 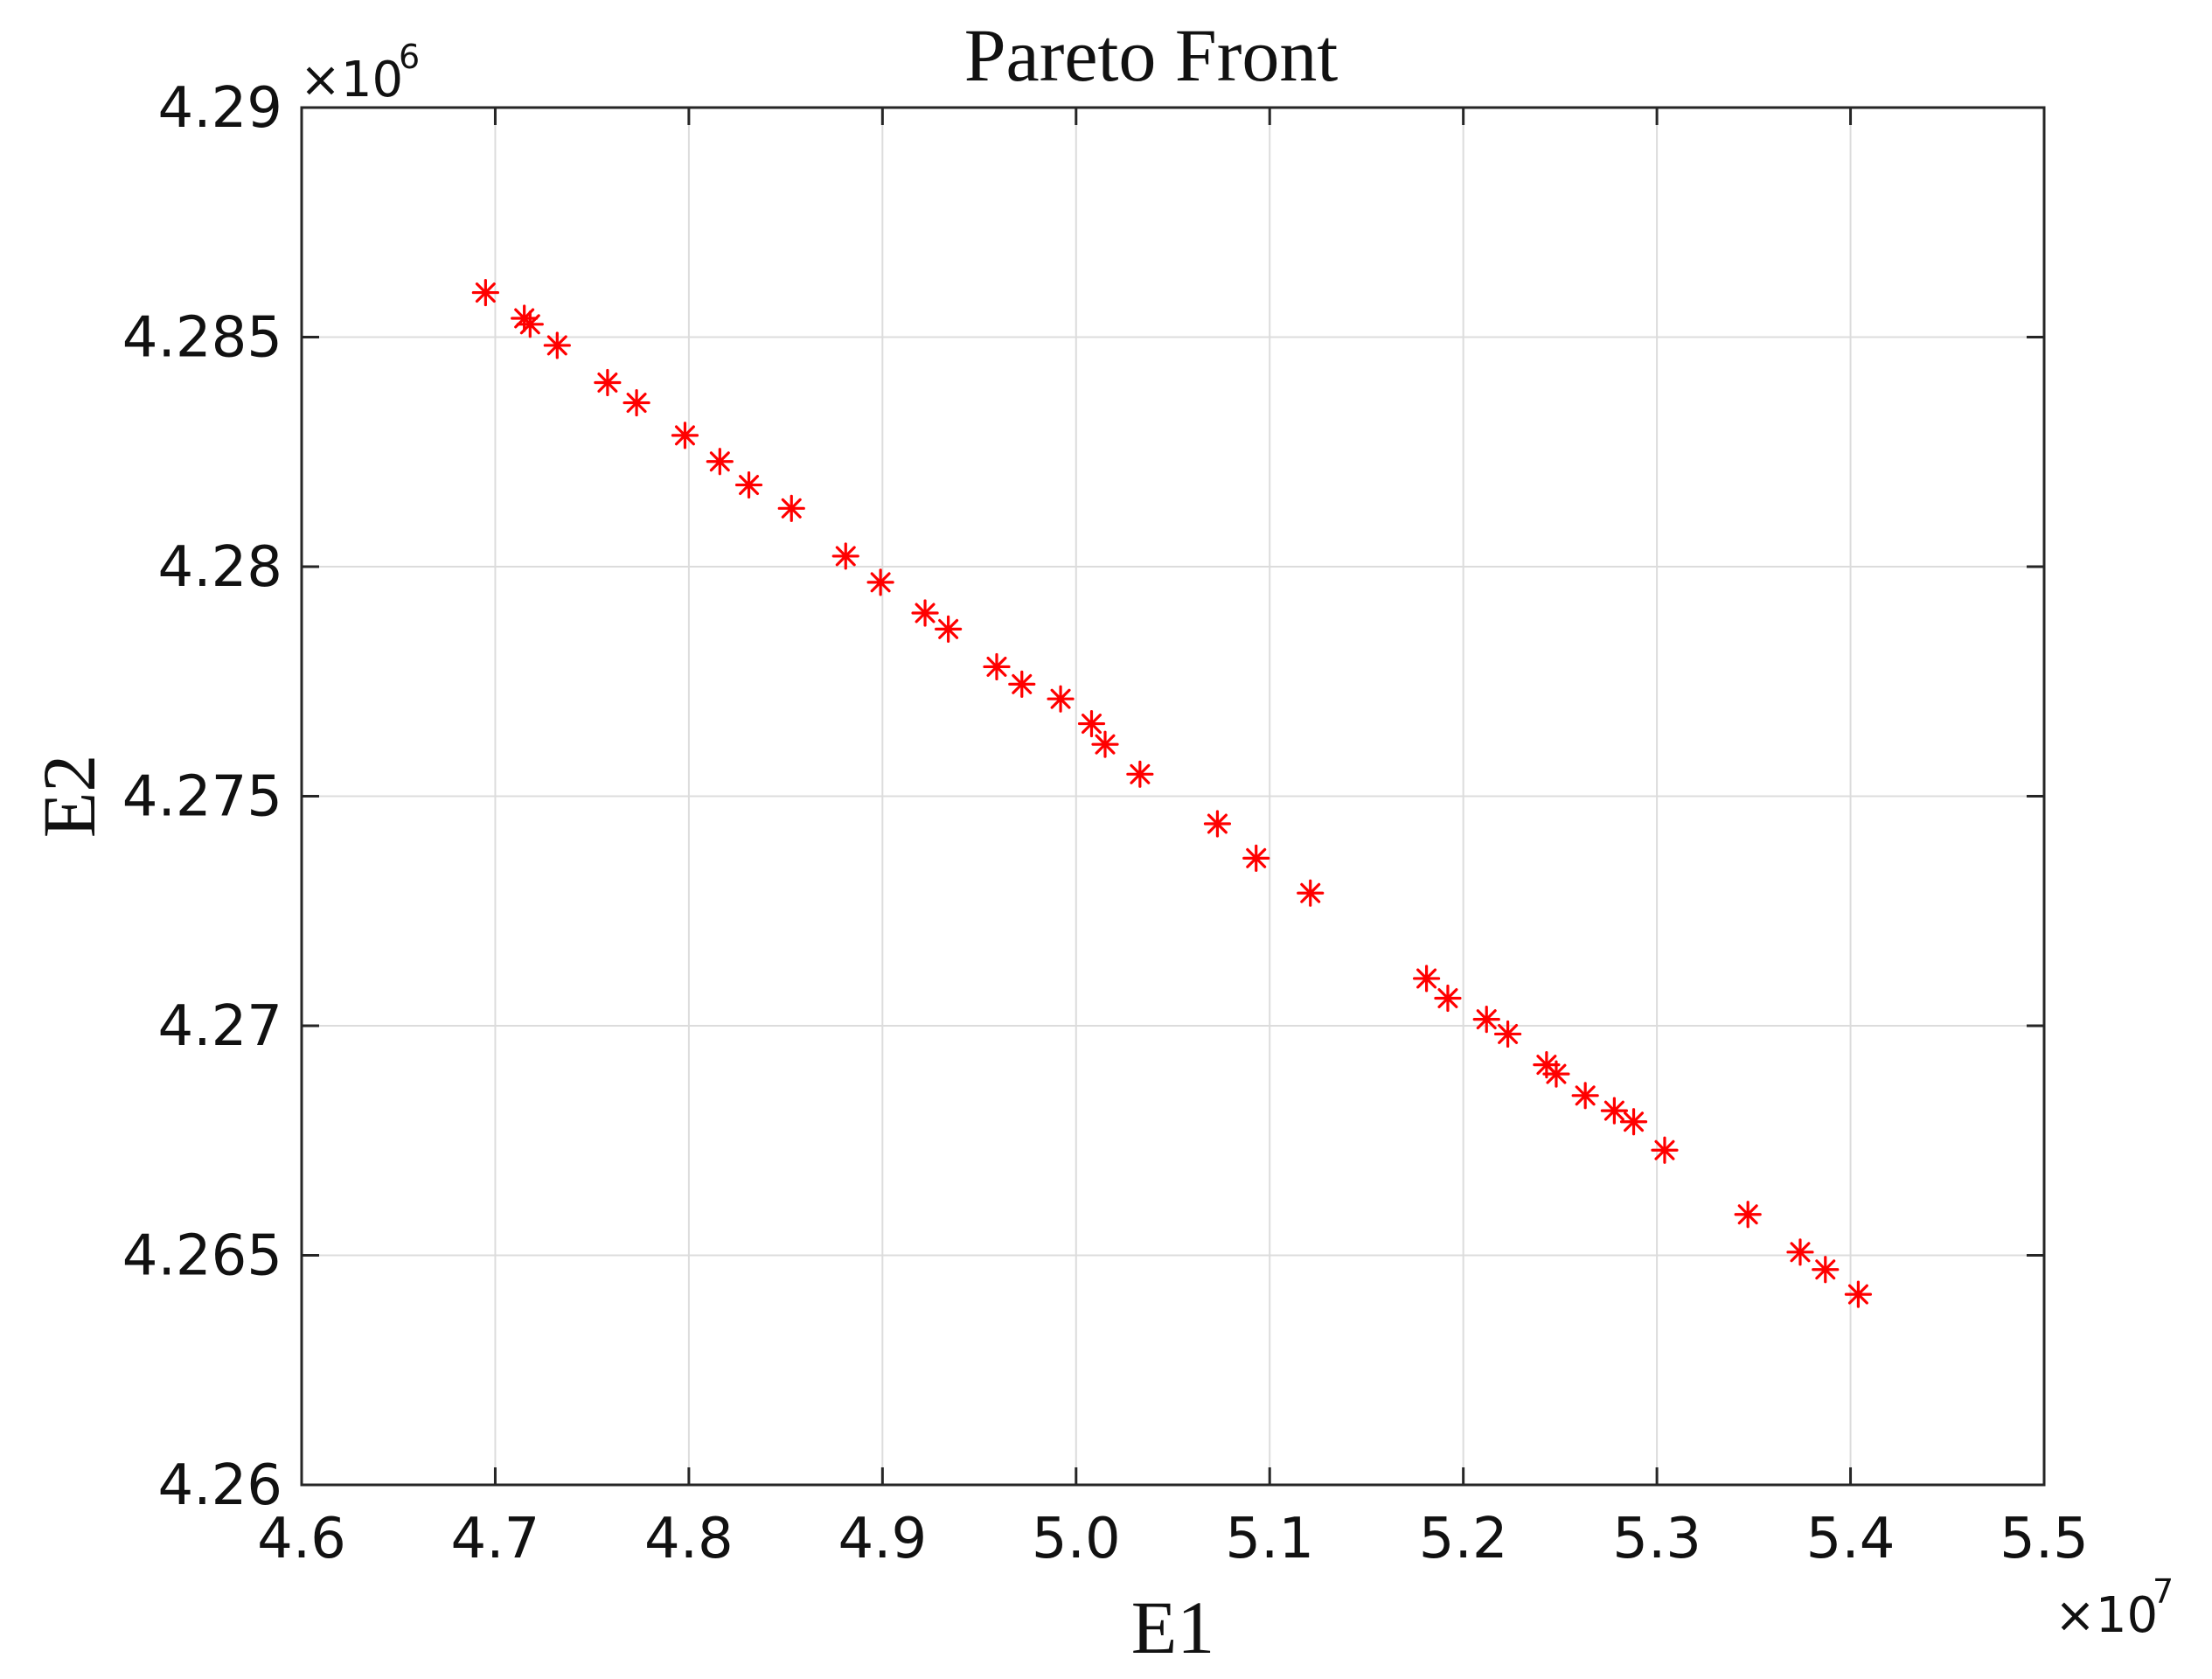 I want to click on y-tick-label: 4.275, so click(x=202, y=797).